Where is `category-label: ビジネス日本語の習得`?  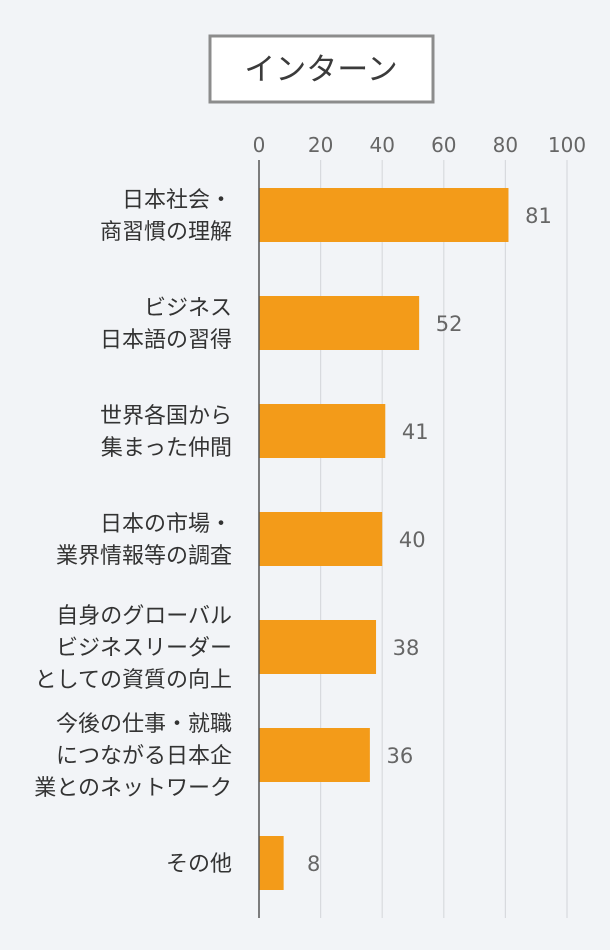 category-label: ビジネス日本語の習得 is located at coordinates (166, 324).